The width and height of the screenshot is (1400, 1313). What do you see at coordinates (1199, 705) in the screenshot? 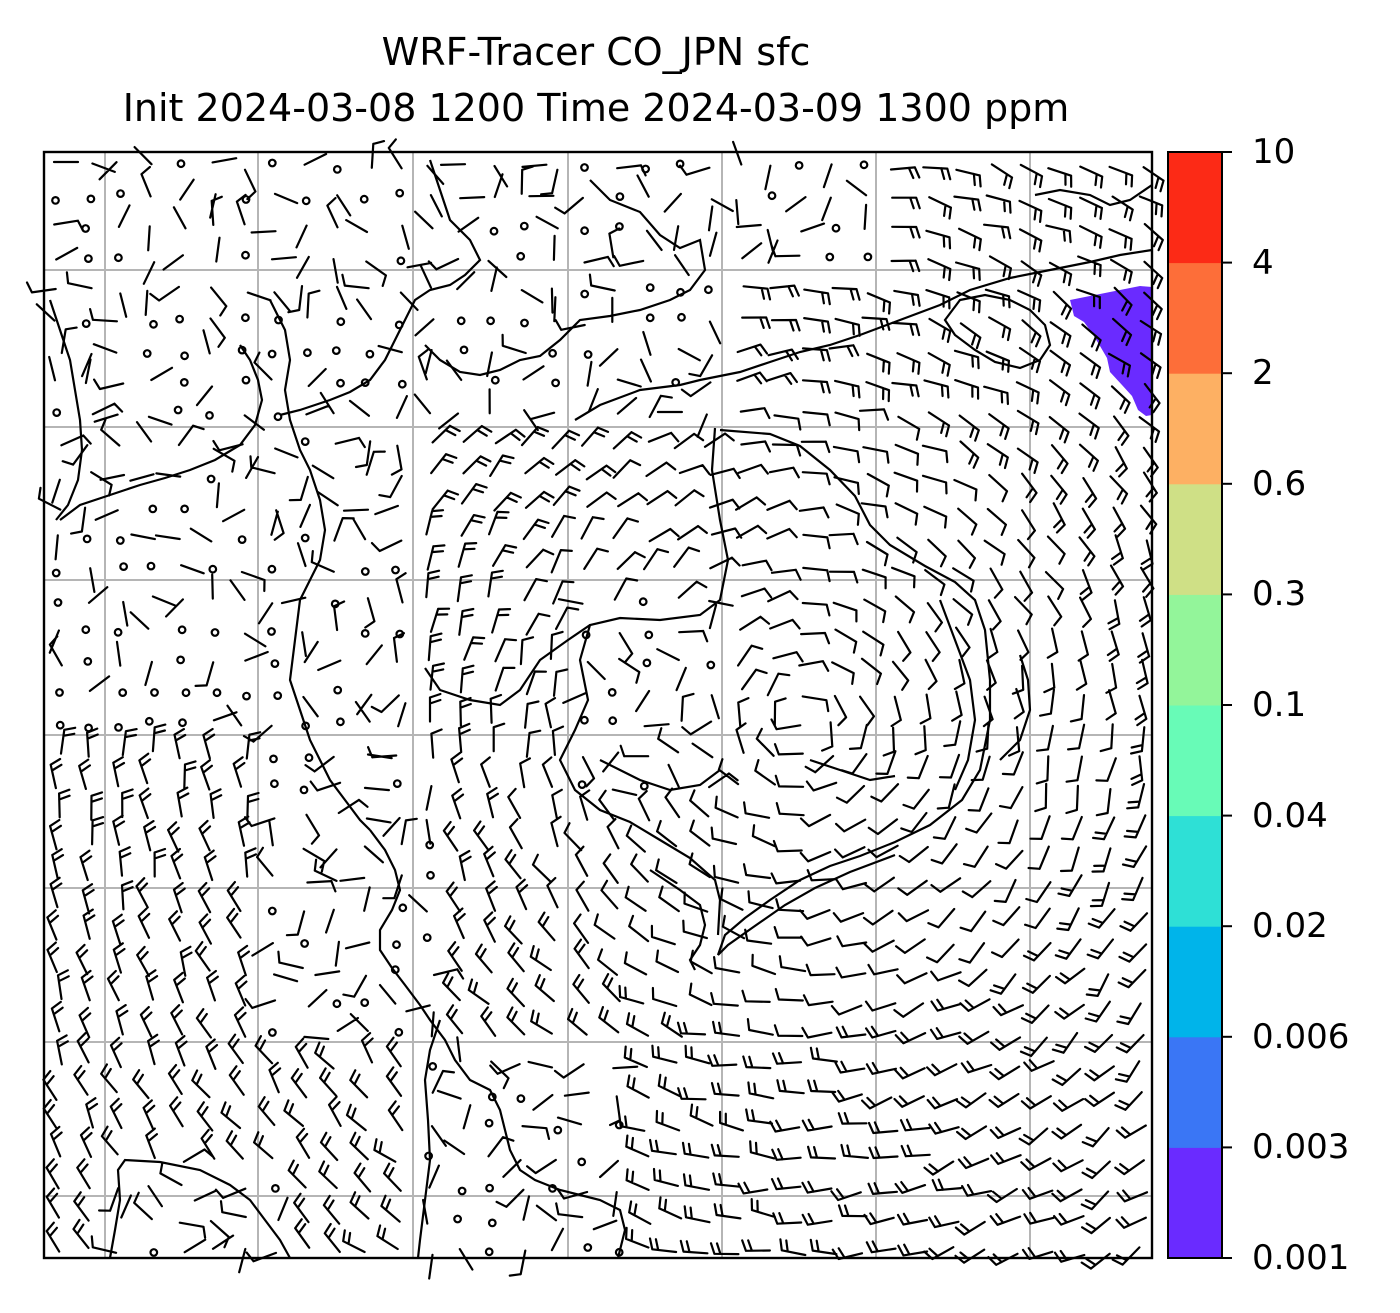
I see `colorbar` at bounding box center [1199, 705].